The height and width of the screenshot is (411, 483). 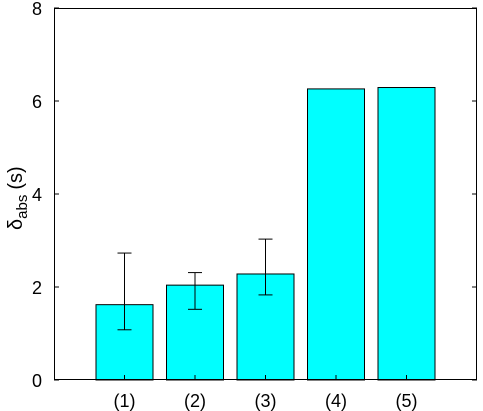 What do you see at coordinates (37, 9) in the screenshot?
I see `y-tick-label-8: 8` at bounding box center [37, 9].